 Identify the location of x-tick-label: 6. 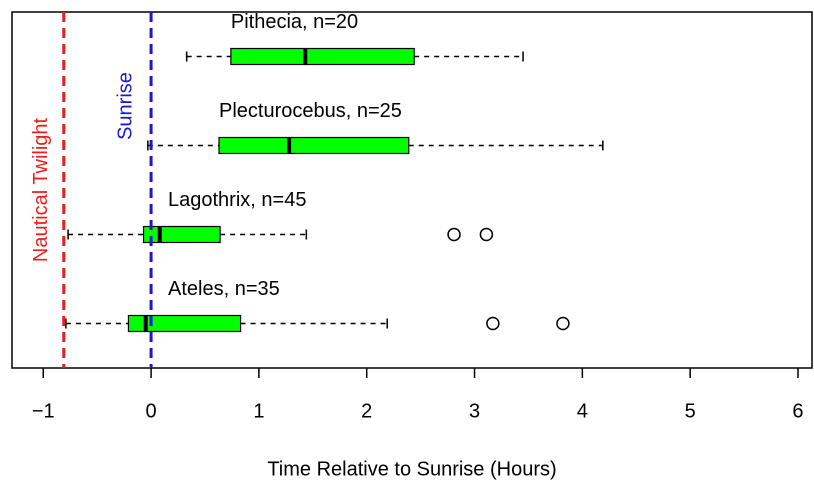
(797, 411).